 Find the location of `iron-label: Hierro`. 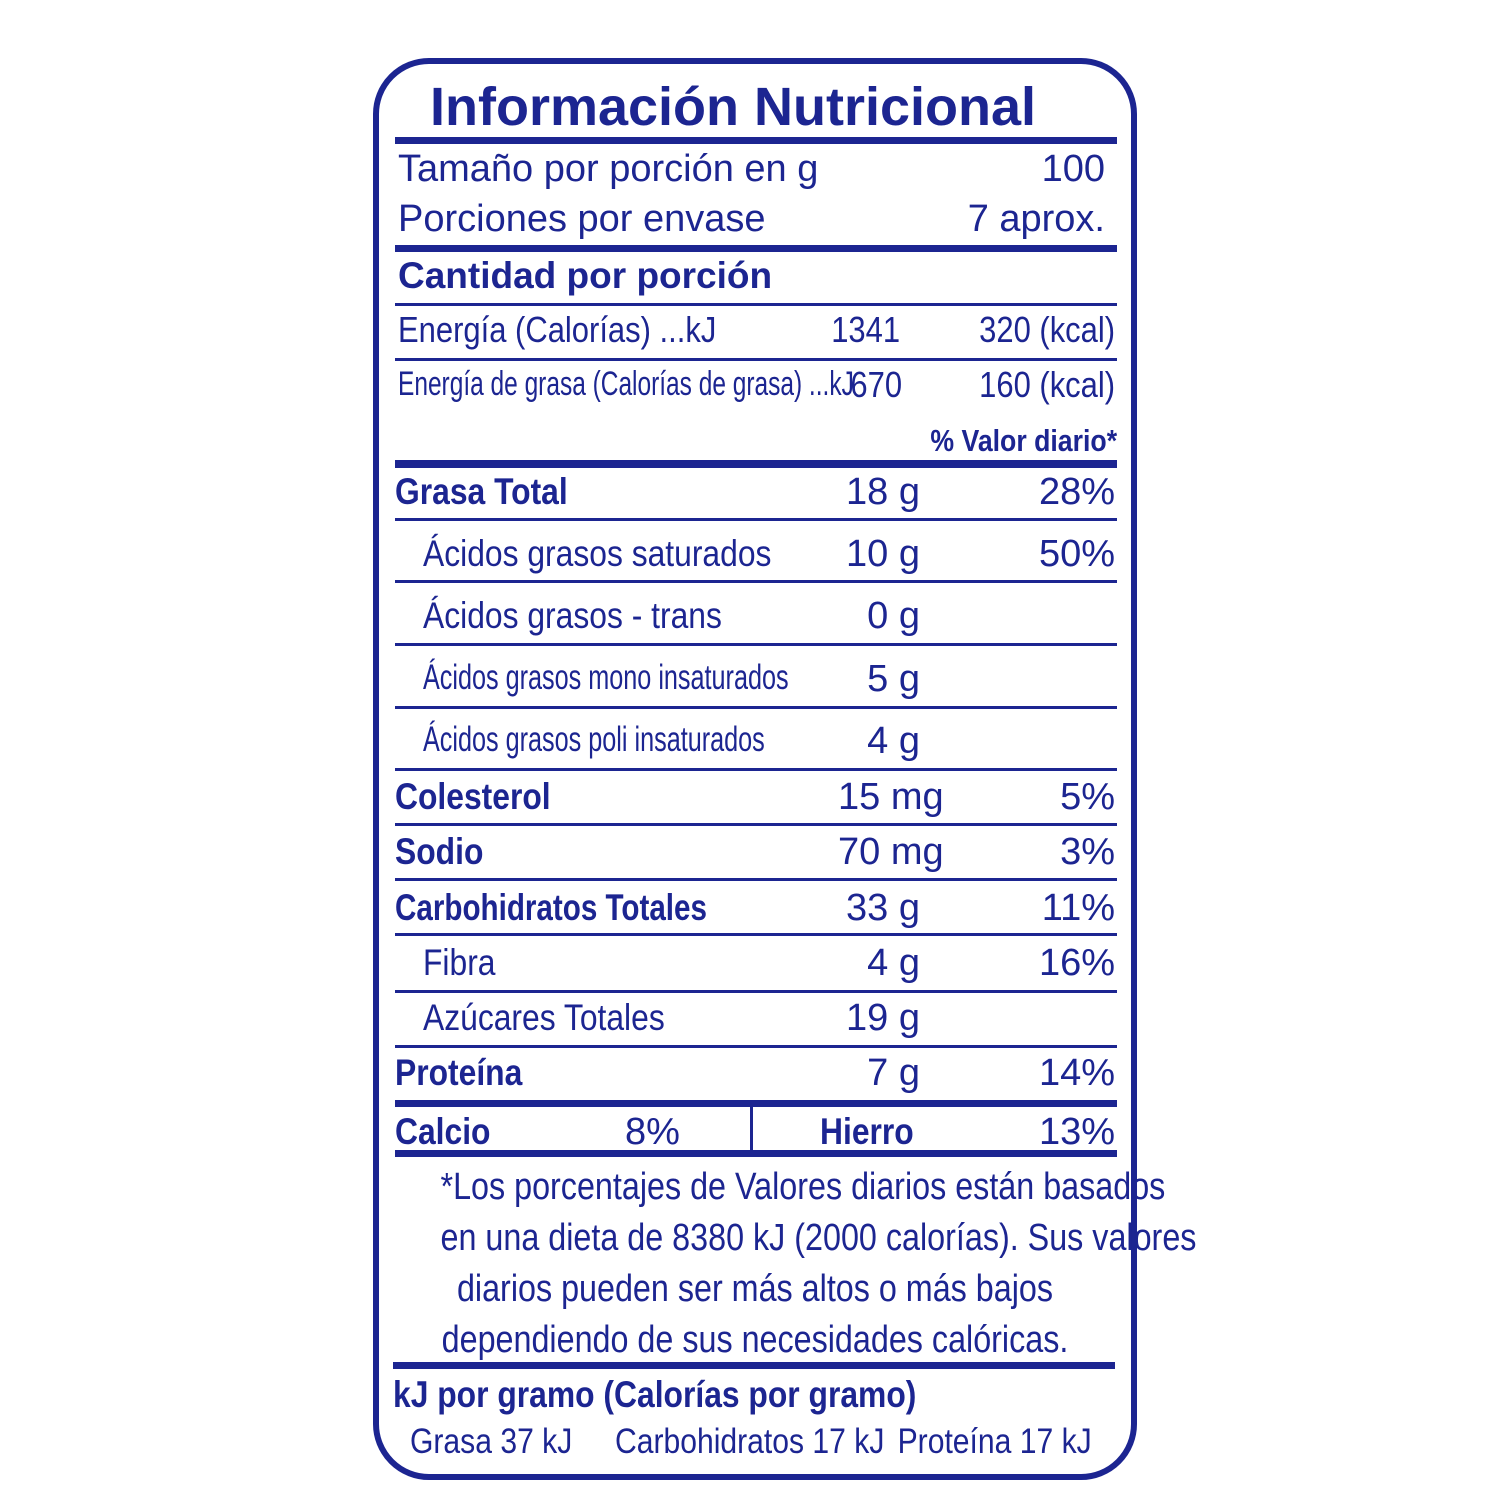

iron-label: Hierro is located at coordinates (867, 1131).